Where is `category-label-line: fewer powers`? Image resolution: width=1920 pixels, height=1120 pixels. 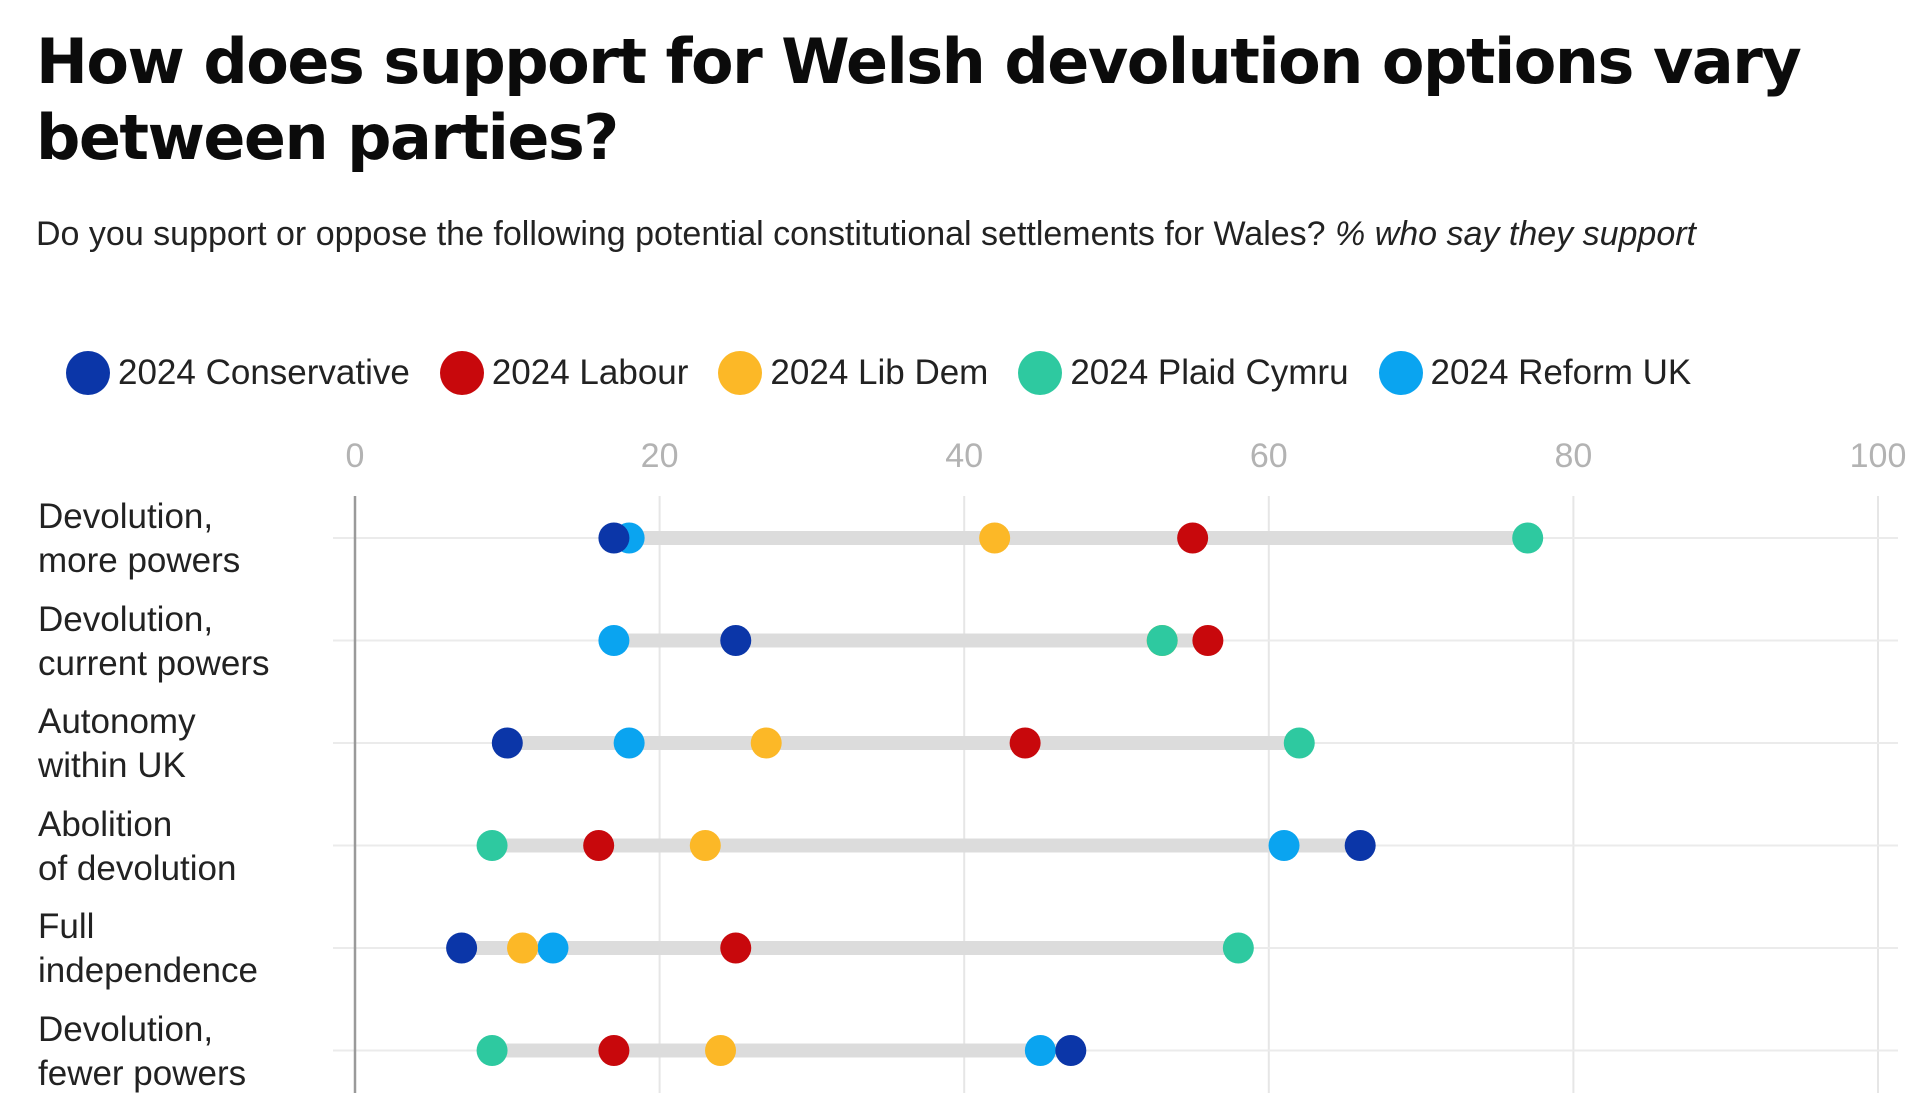 category-label-line: fewer powers is located at coordinates (142, 1073).